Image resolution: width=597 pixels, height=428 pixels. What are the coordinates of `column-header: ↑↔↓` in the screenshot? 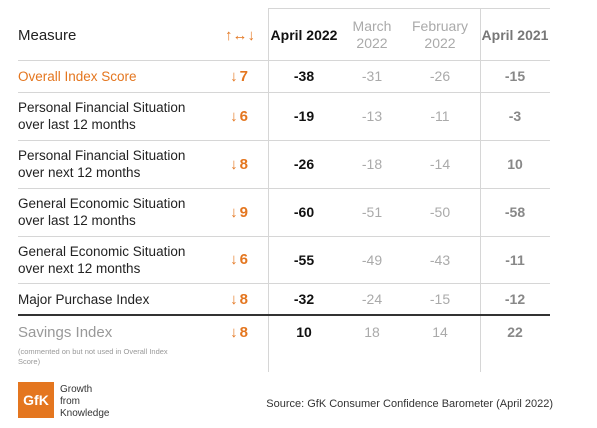 It's located at (240, 35).